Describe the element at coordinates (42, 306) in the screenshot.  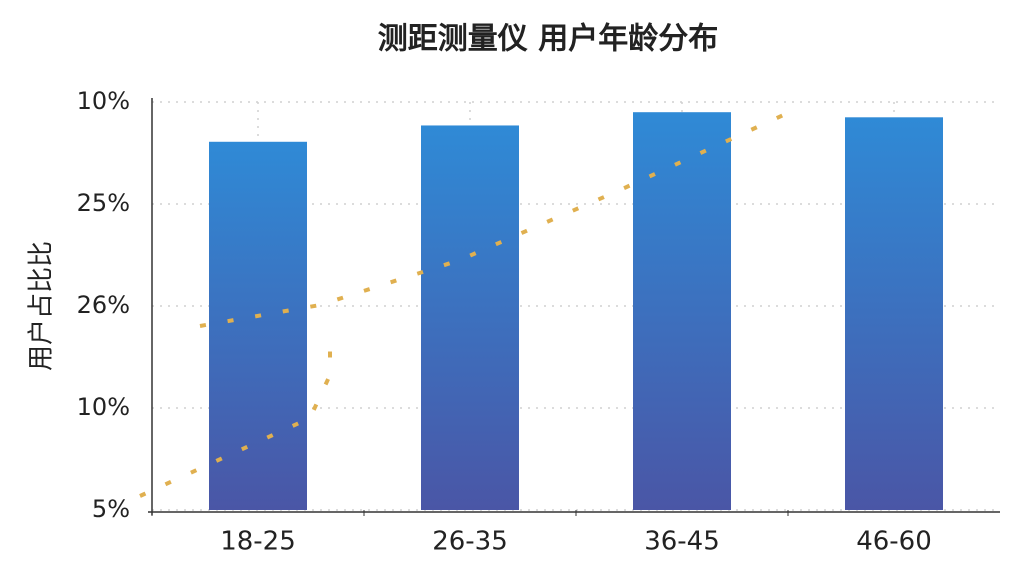
I see `y-axis-label: 用户占比比` at that location.